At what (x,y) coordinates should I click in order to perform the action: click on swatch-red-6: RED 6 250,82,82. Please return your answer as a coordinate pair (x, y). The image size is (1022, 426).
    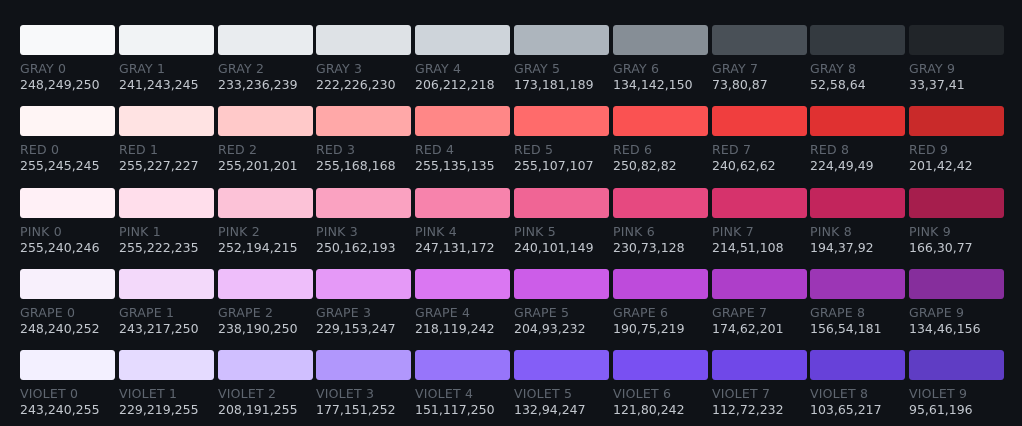
    Looking at the image, I should click on (660, 139).